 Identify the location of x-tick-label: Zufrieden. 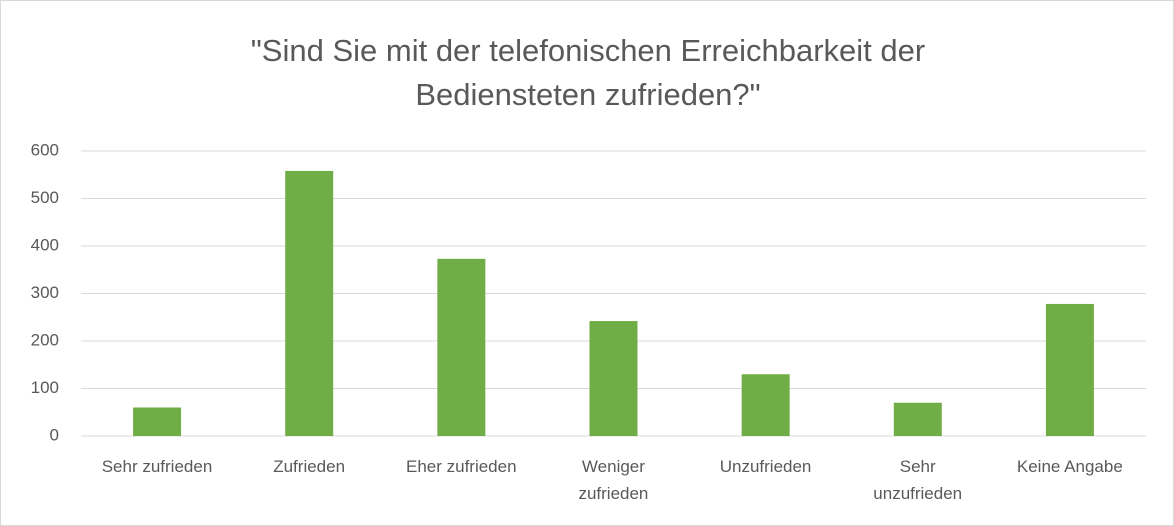
(309, 466).